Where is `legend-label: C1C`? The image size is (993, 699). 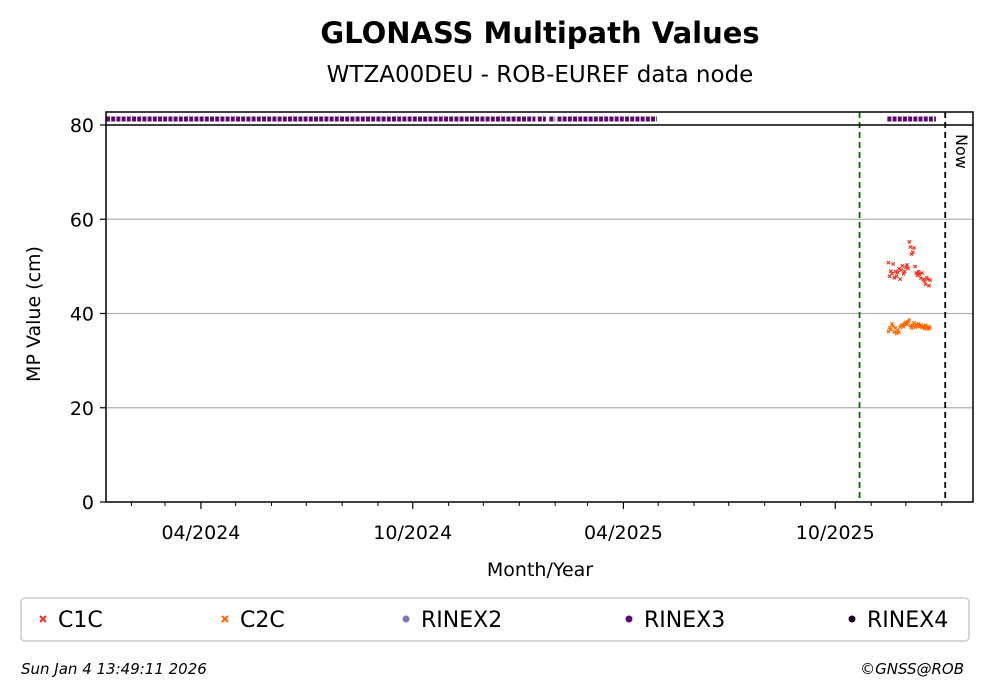 legend-label: C1C is located at coordinates (80, 620).